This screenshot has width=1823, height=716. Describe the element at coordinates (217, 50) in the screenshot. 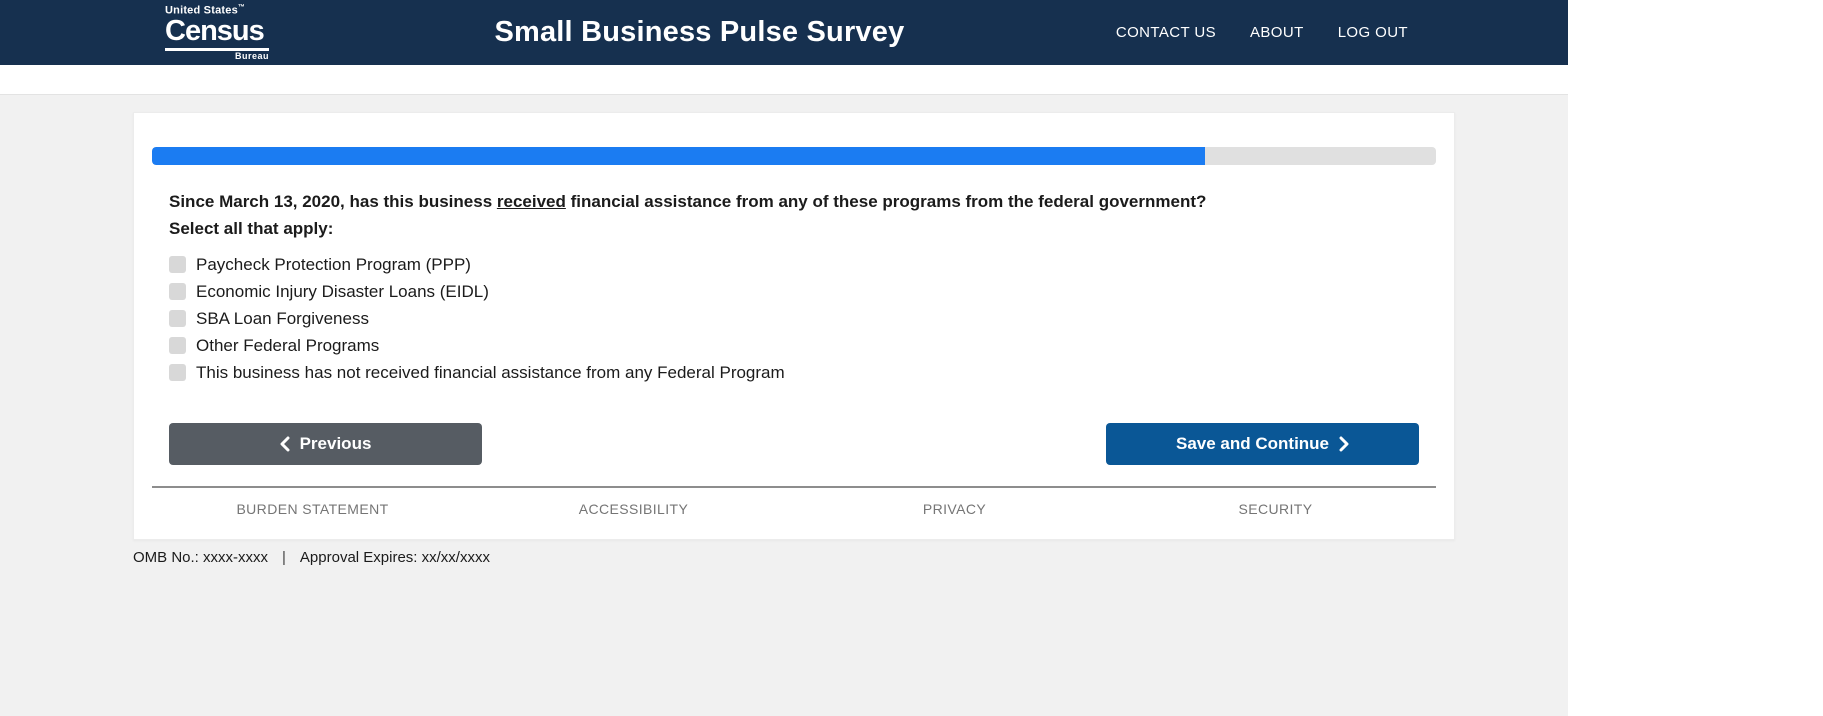

I see `logo-underline` at that location.